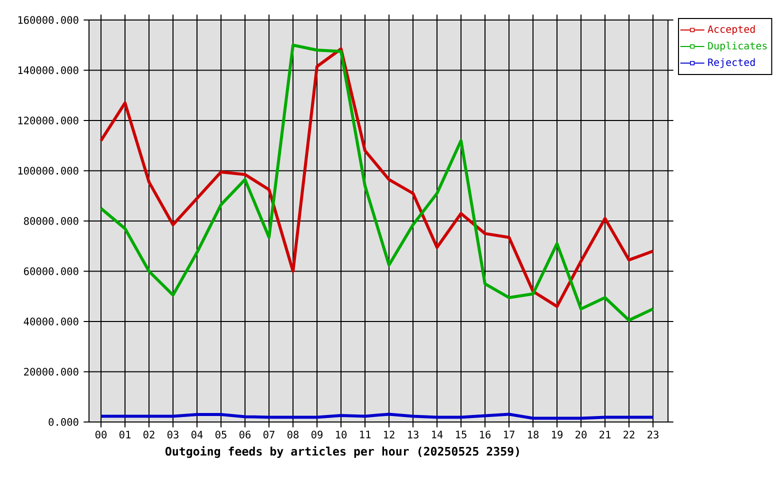  Describe the element at coordinates (365, 434) in the screenshot. I see `x-tick-label: 11` at that location.